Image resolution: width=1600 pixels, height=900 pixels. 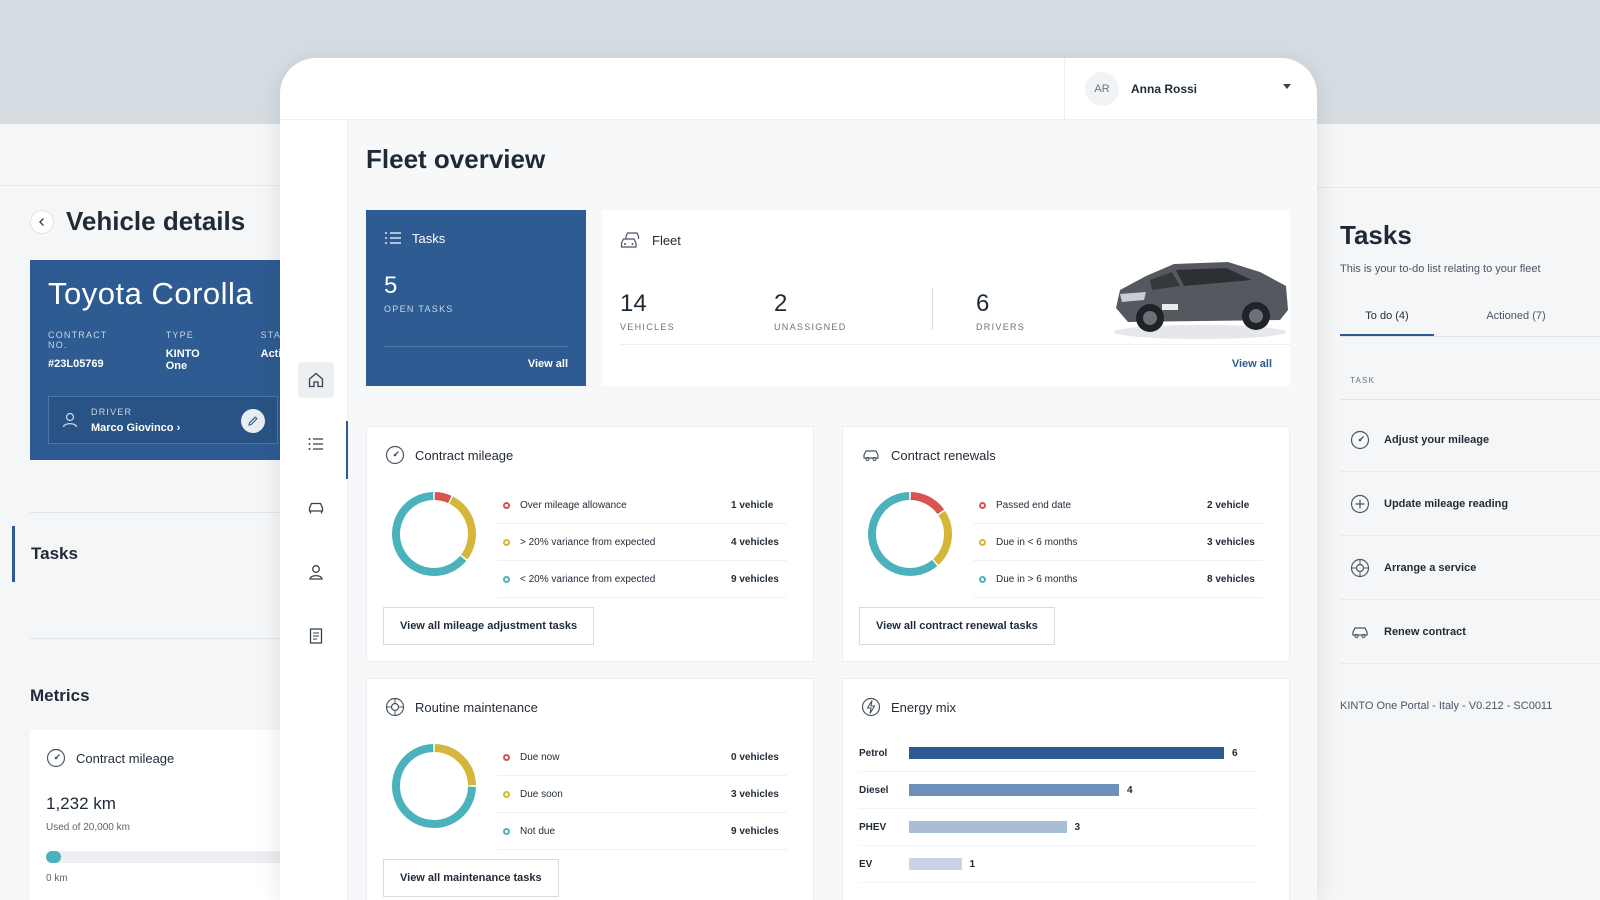 What do you see at coordinates (642, 505) in the screenshot?
I see `legend-row: Over mileage allowance 1 vehicle` at bounding box center [642, 505].